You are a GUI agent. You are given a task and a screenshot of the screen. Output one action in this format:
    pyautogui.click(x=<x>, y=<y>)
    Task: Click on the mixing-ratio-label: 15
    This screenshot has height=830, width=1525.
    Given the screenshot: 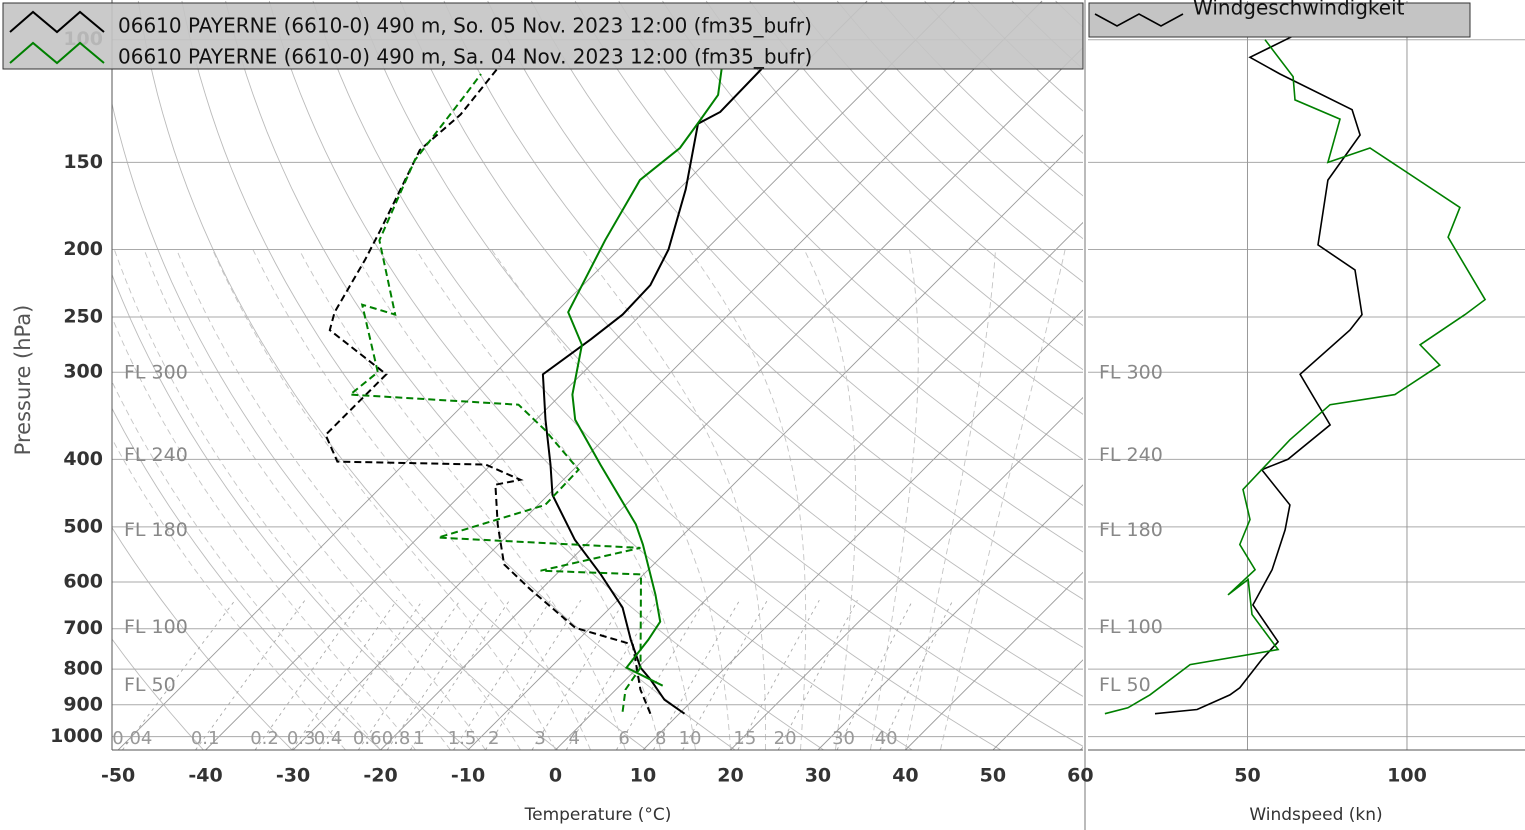 What is the action you would take?
    pyautogui.click(x=744, y=738)
    